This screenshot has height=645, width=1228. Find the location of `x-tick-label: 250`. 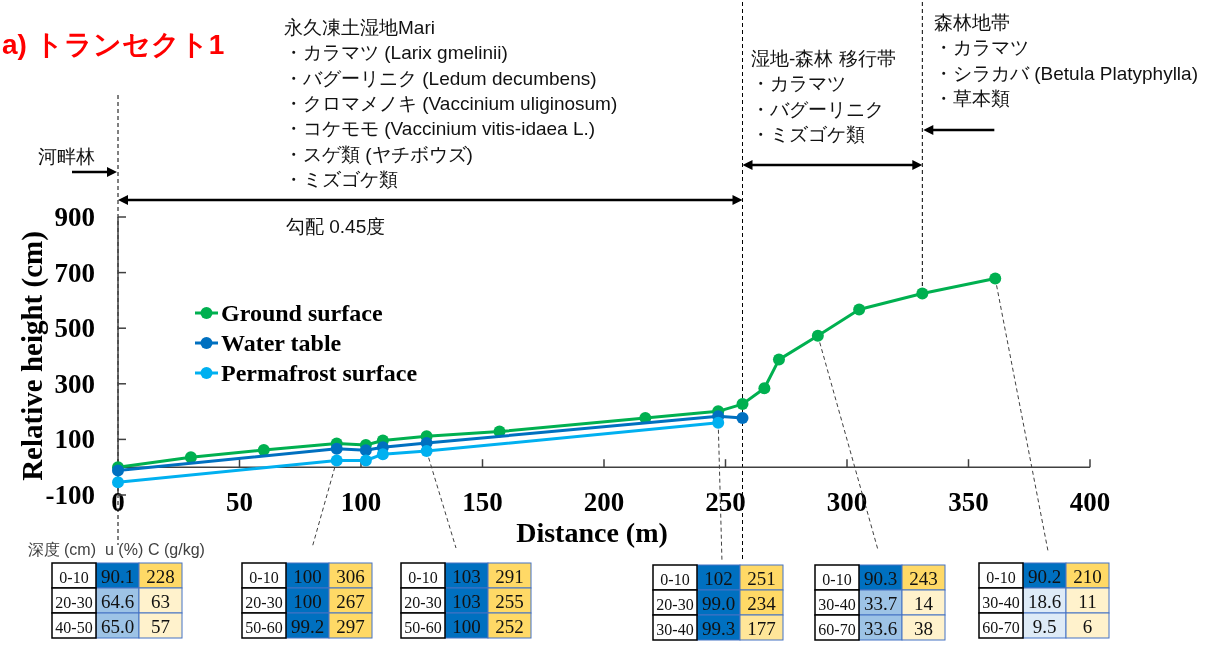

x-tick-label: 250 is located at coordinates (725, 502).